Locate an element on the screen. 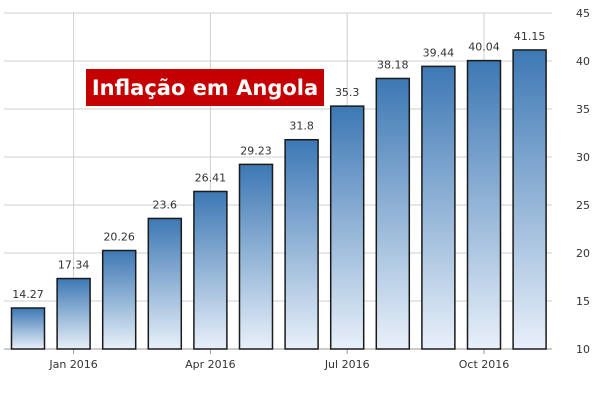 This screenshot has height=400, width=600. bar-value-label: 23.6 is located at coordinates (165, 204).